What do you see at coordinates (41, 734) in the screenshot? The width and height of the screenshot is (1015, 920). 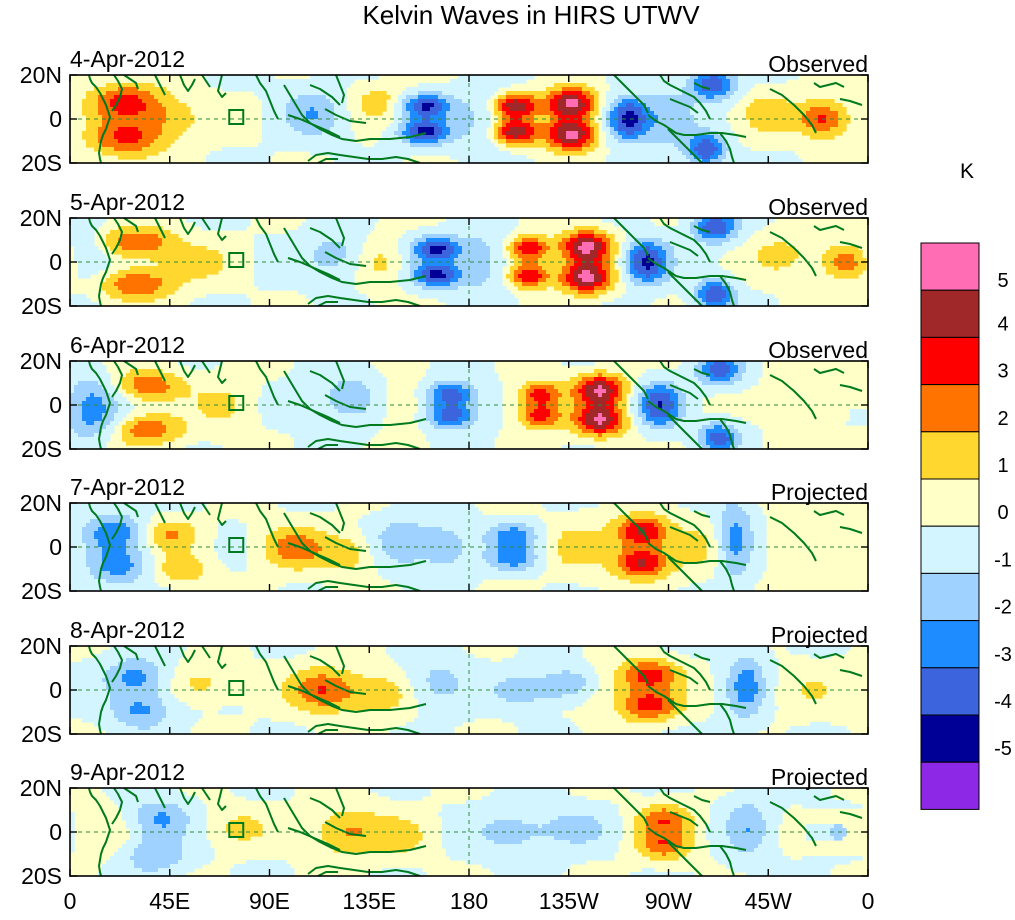 I see `y-tick-label: 20S` at bounding box center [41, 734].